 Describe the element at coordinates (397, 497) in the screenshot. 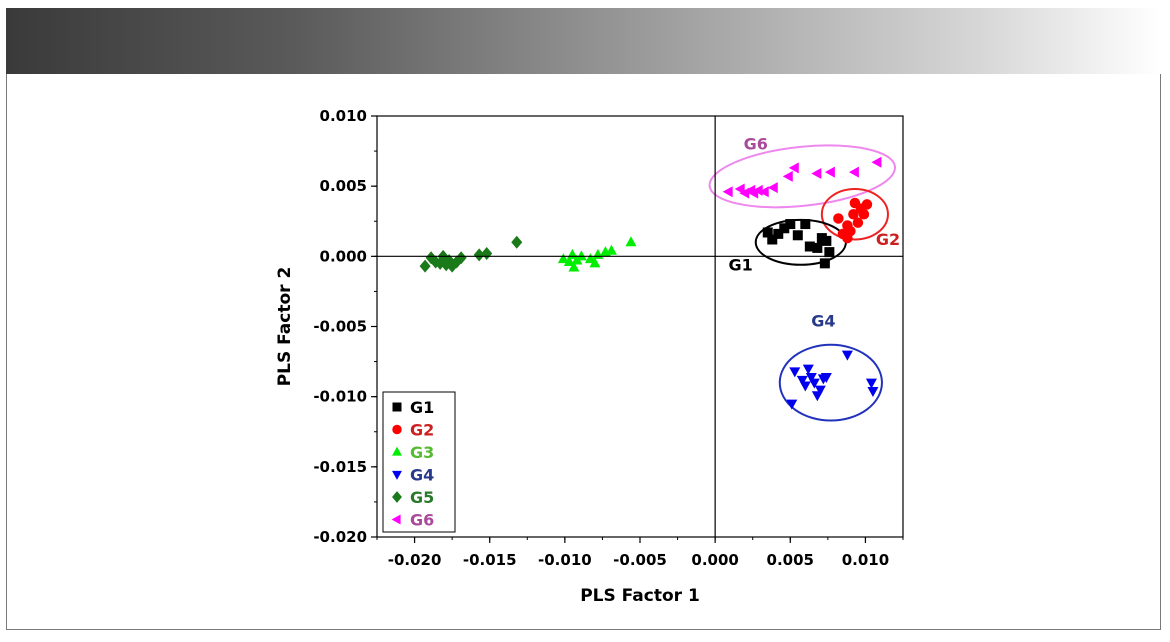

I see `legend-marker-g5` at that location.